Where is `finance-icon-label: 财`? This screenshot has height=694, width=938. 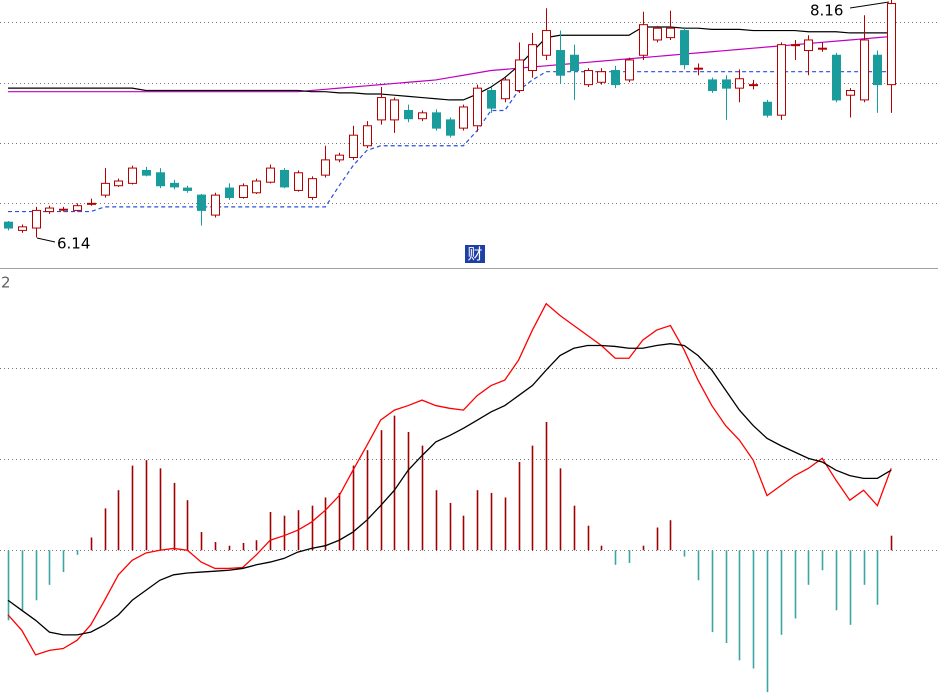
finance-icon-label: 财 is located at coordinates (474, 254).